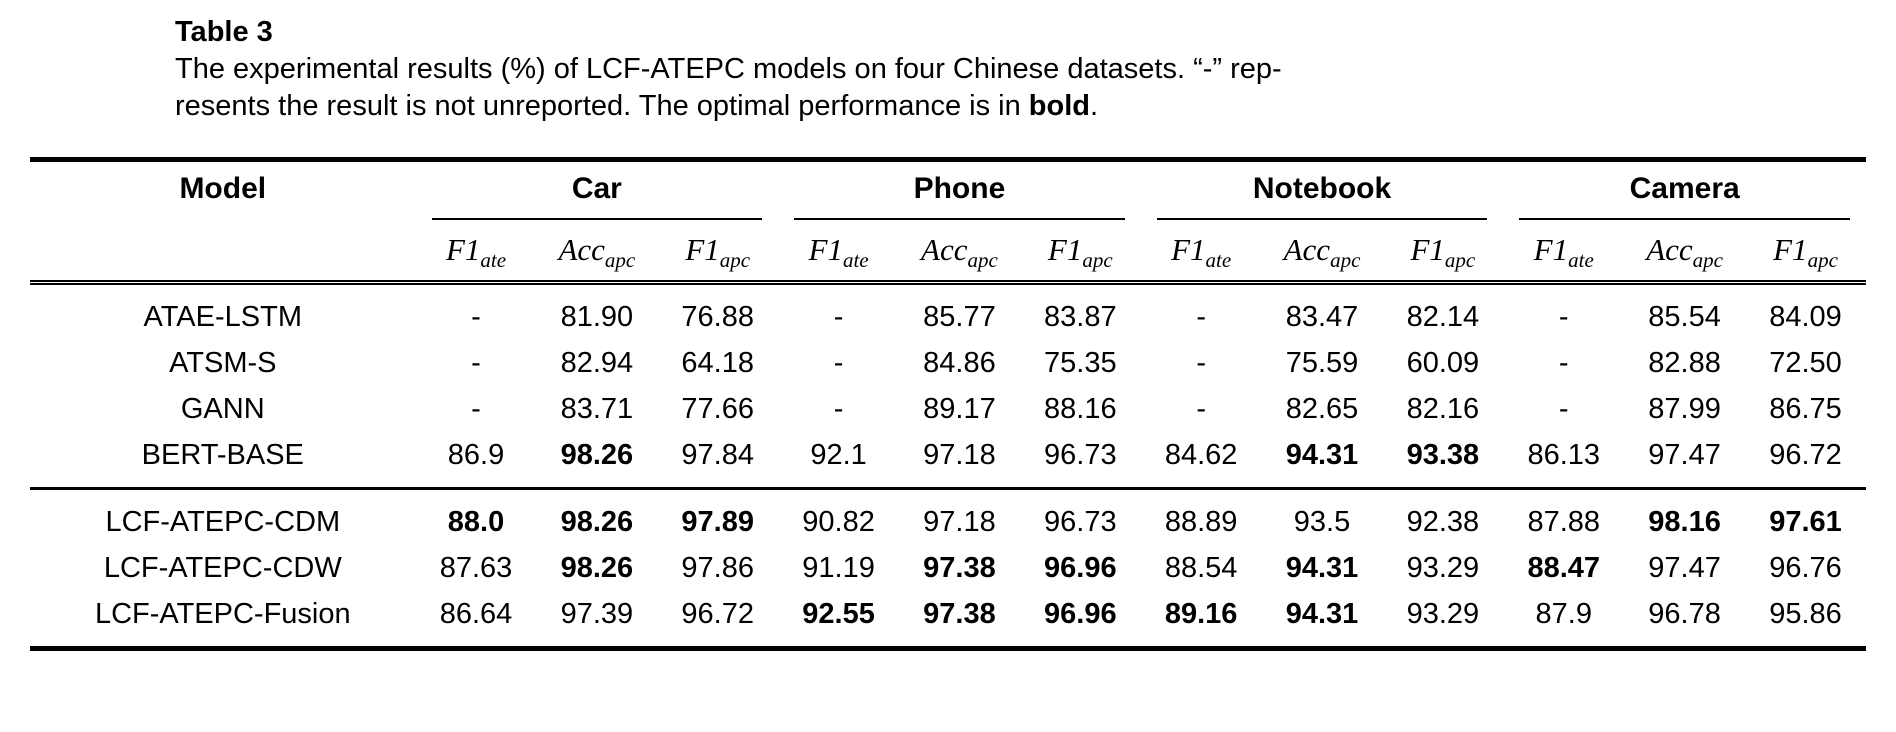 Image resolution: width=1896 pixels, height=732 pixels. What do you see at coordinates (223, 516) in the screenshot?
I see `model-cell: LCF-ATEPC-CDM` at bounding box center [223, 516].